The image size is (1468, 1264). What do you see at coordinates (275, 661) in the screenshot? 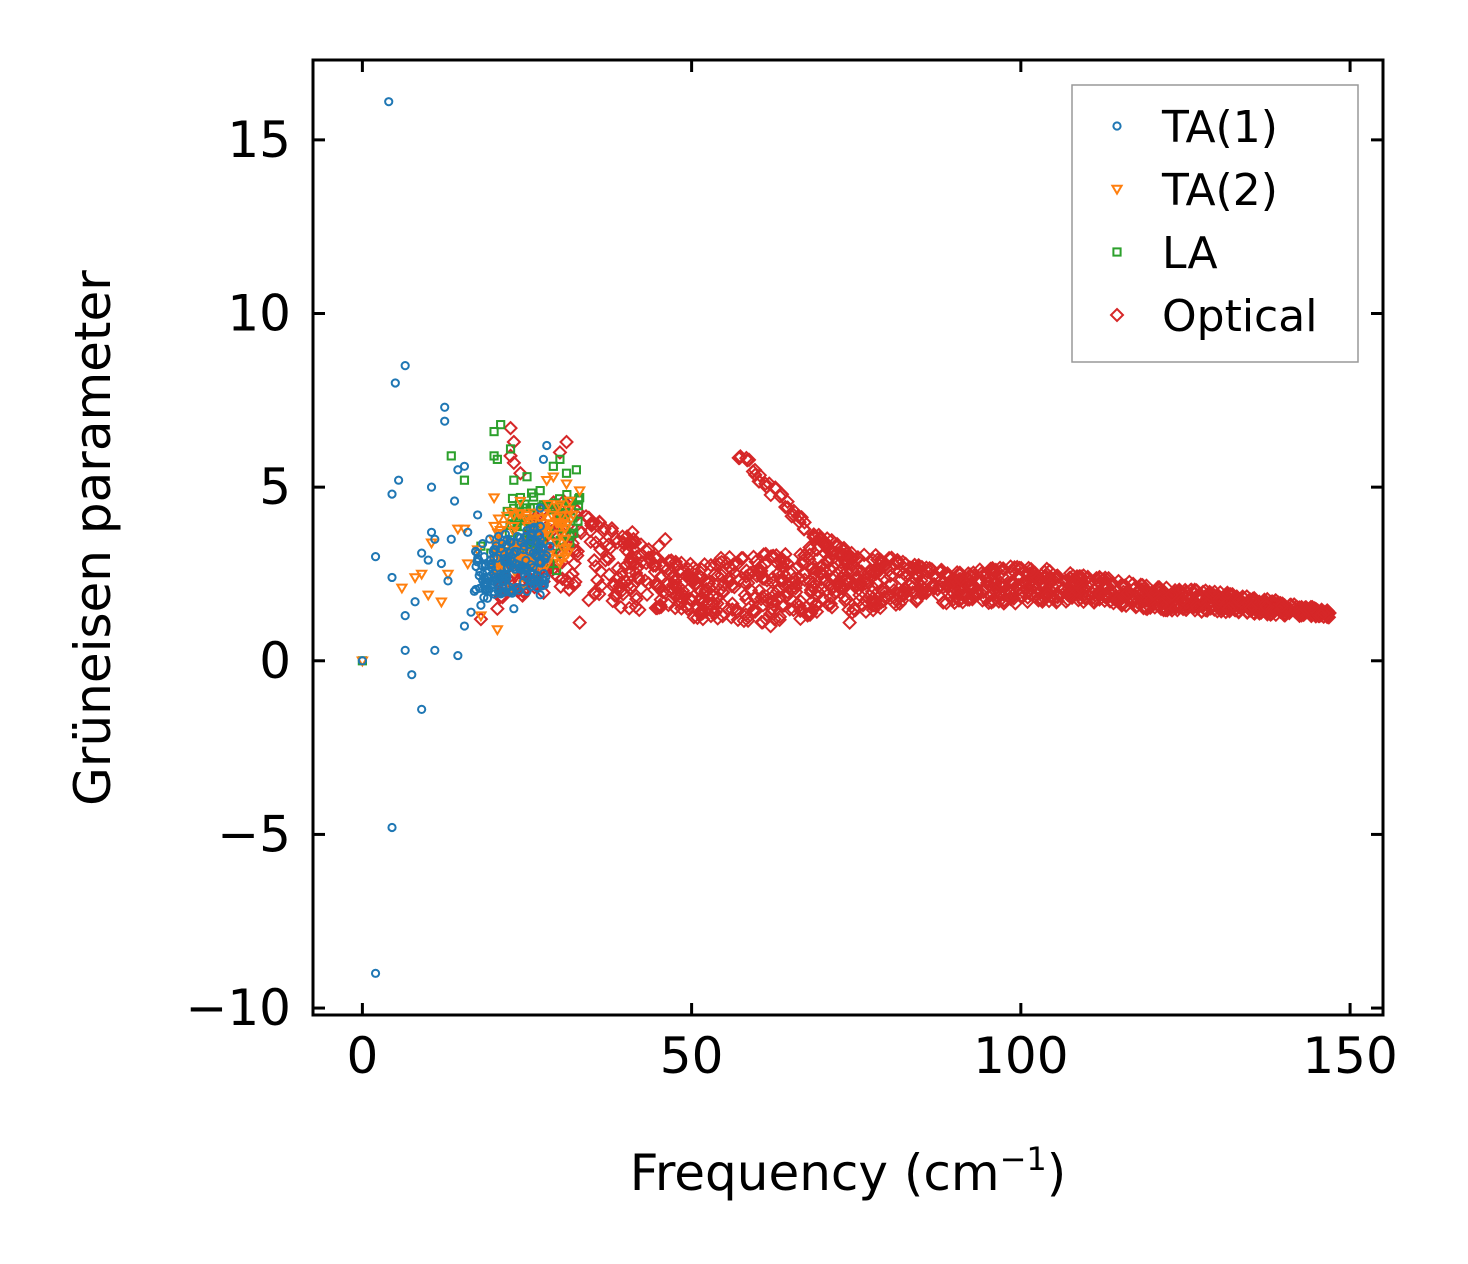
I see `y-tick-label: 0` at bounding box center [275, 661].